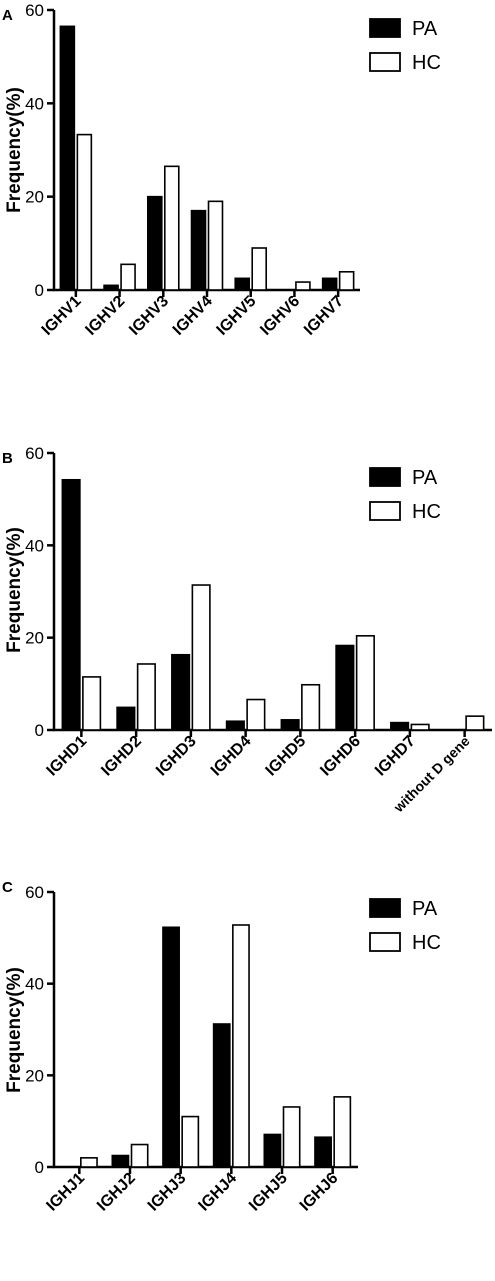  I want to click on bar-pa-ighj6, so click(323, 1152).